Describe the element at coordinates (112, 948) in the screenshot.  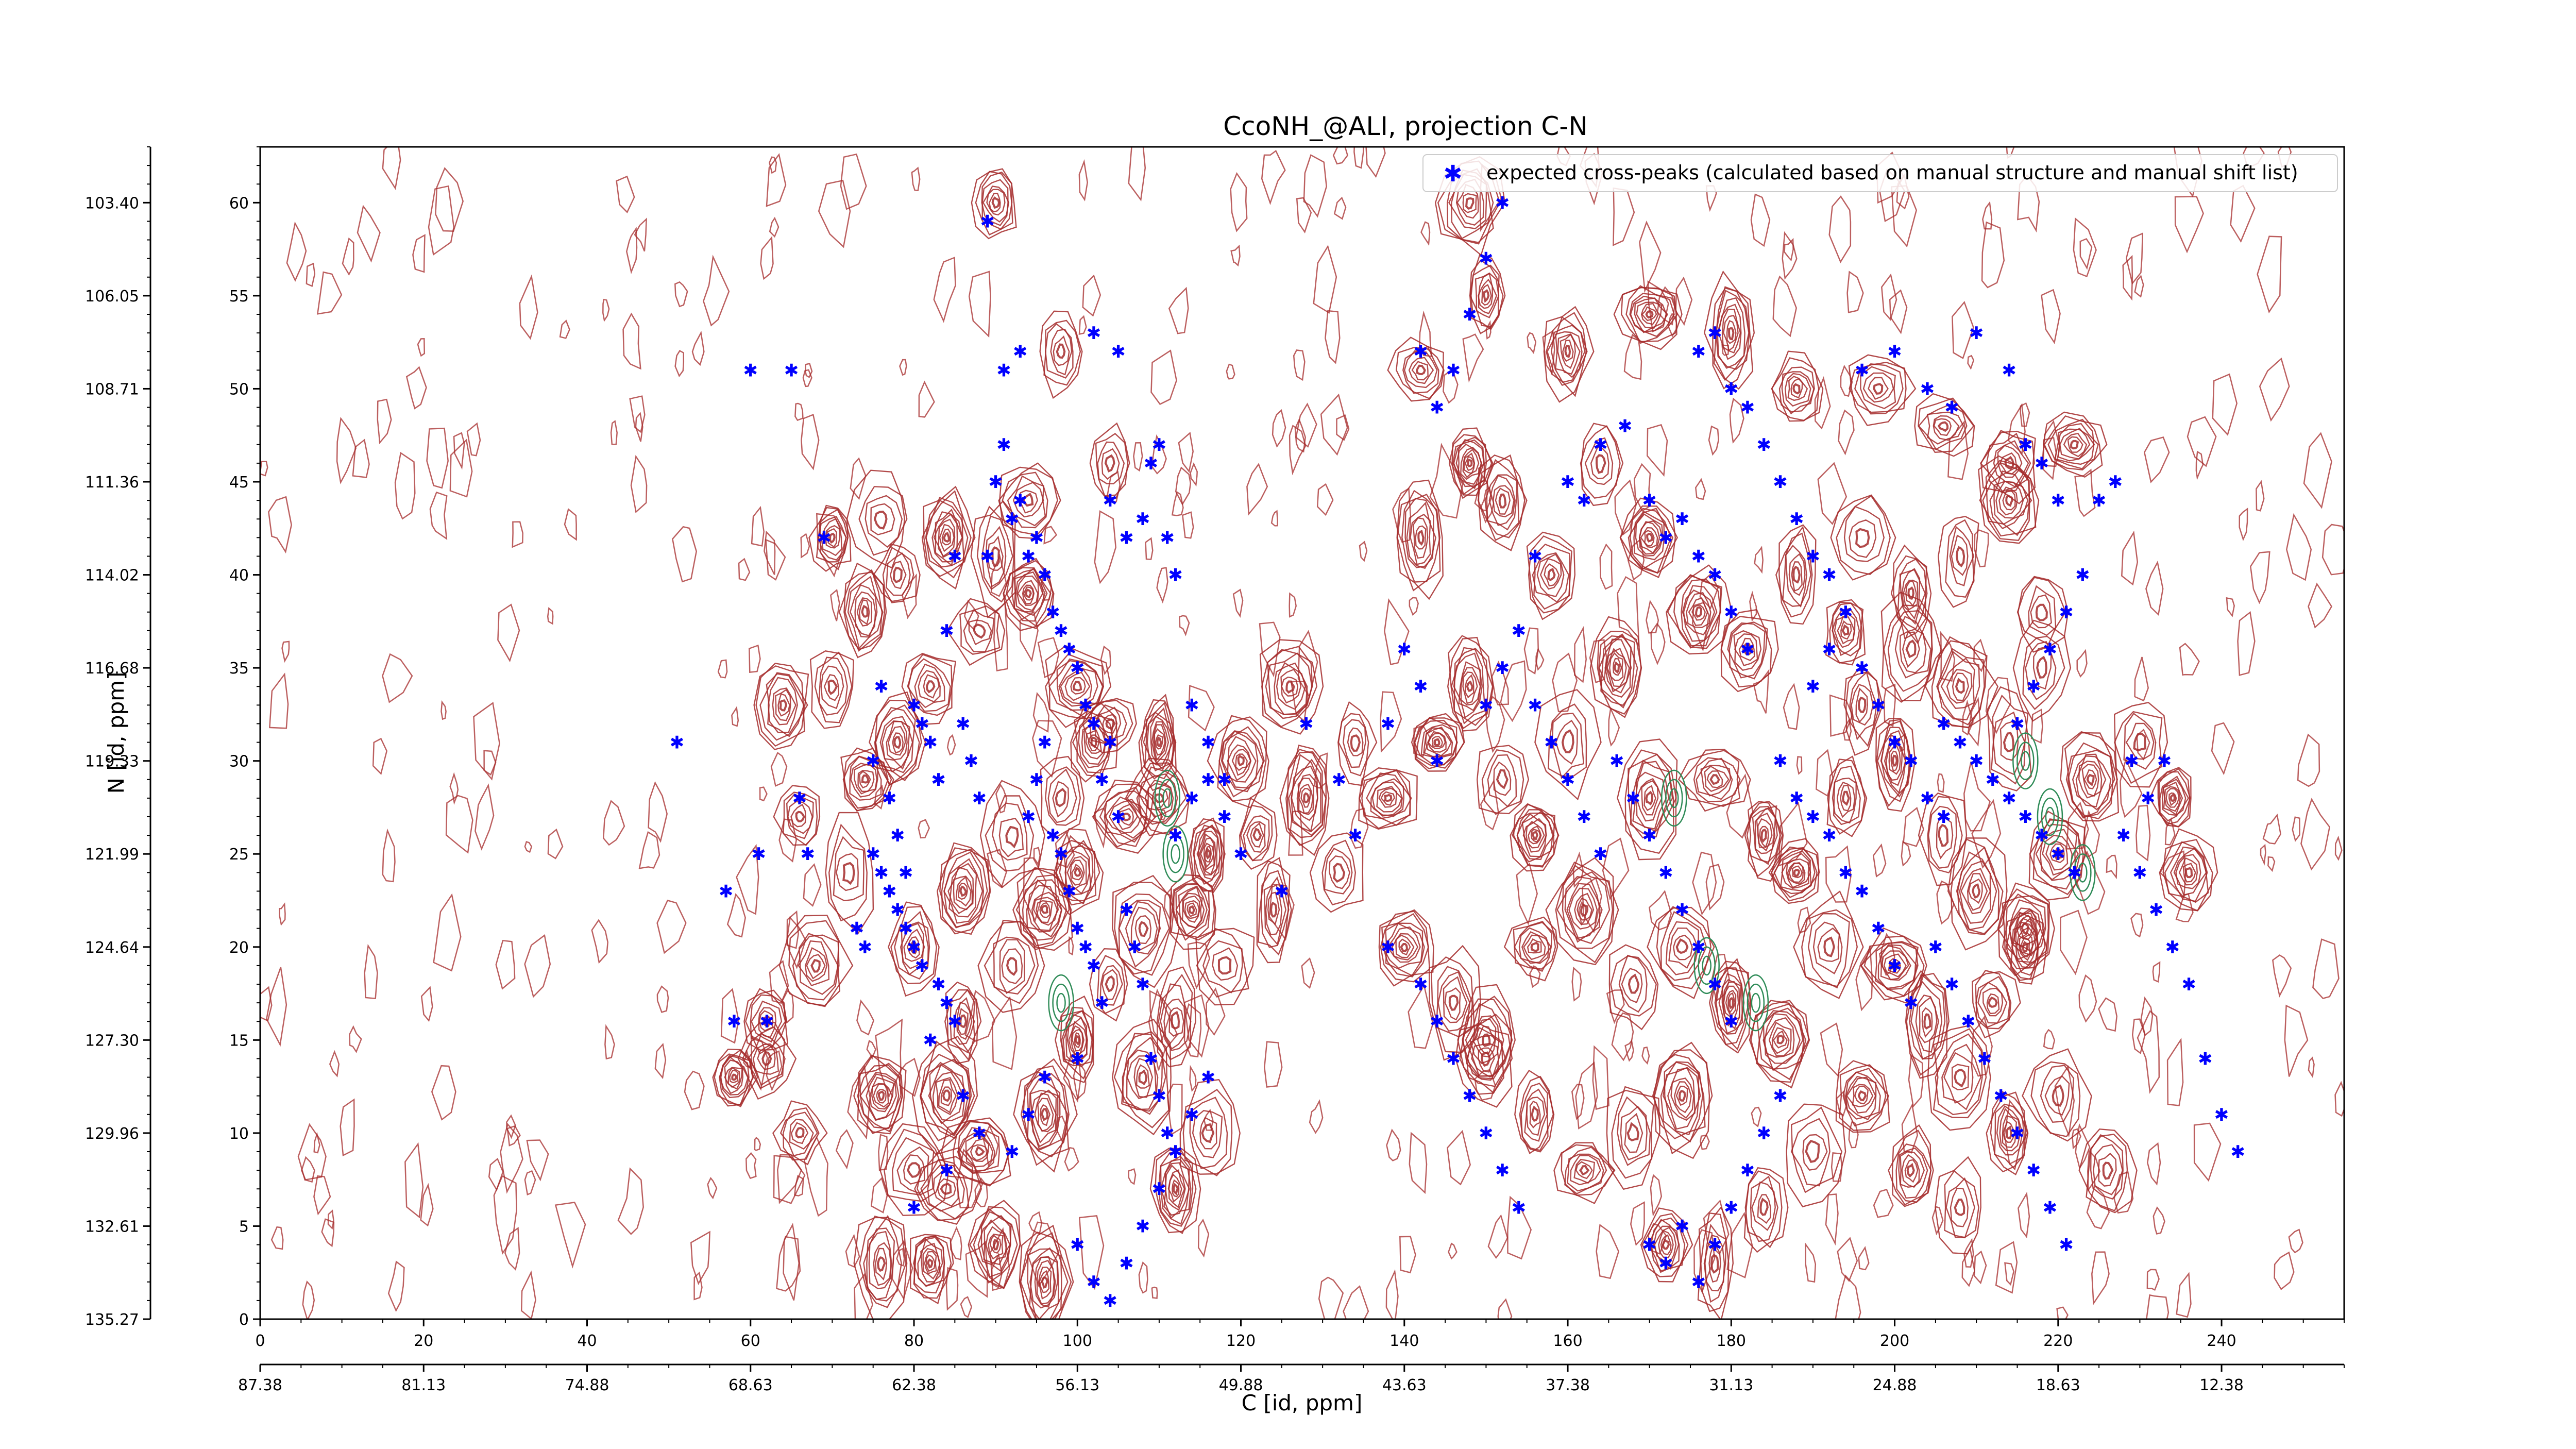
I see `y-ppm-tick-label: 124.64` at that location.